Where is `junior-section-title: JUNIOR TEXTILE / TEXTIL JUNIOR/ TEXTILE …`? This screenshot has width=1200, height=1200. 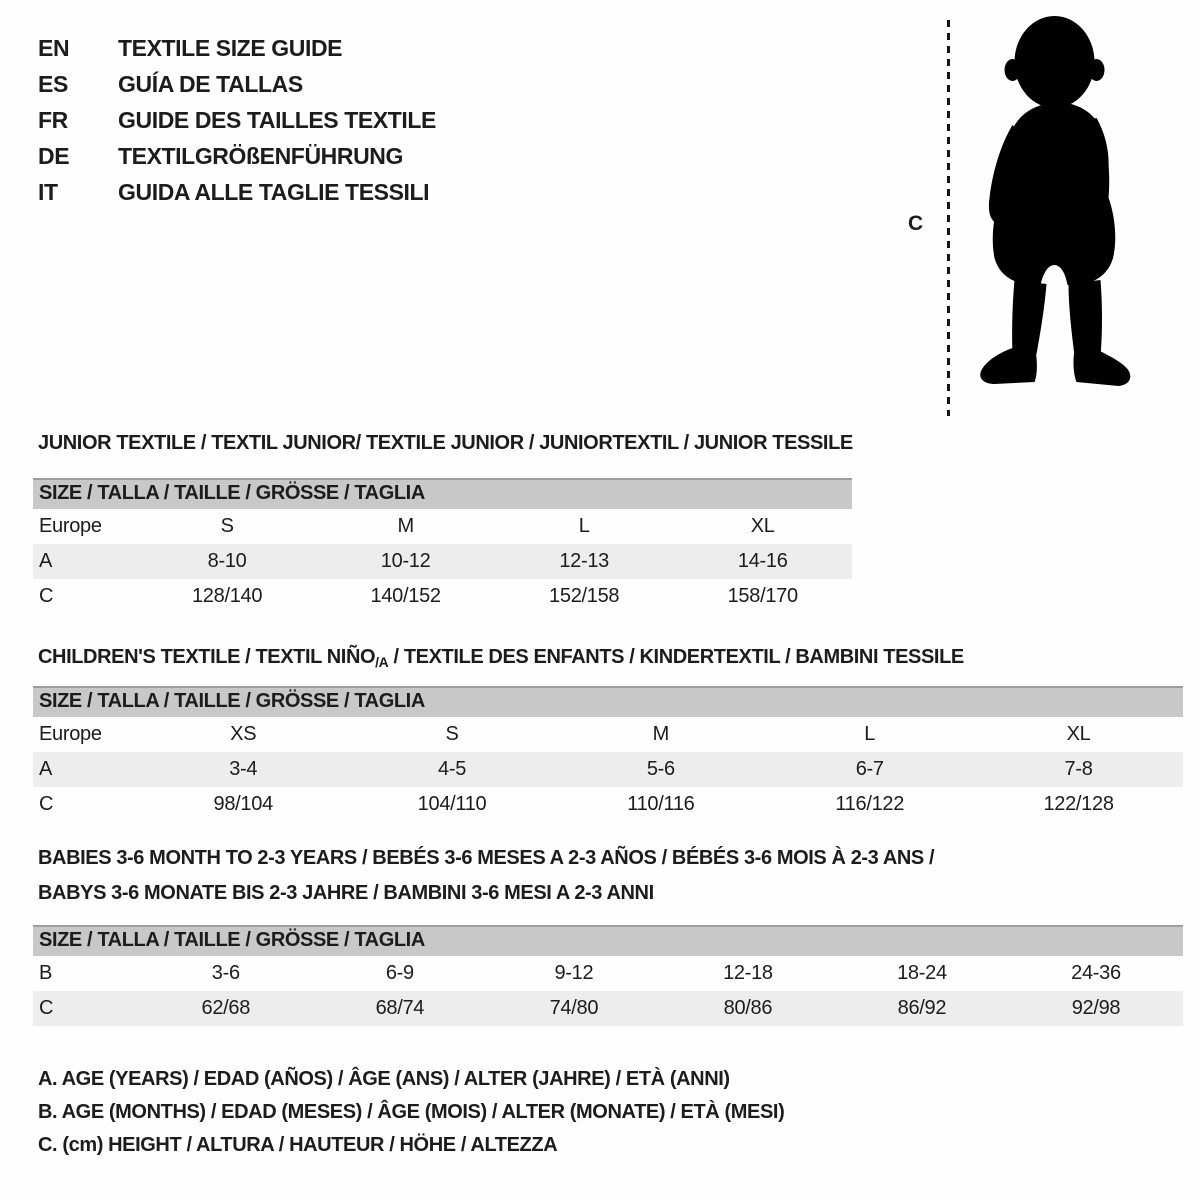 junior-section-title: JUNIOR TEXTILE / TEXTIL JUNIOR/ TEXTILE … is located at coordinates (445, 443).